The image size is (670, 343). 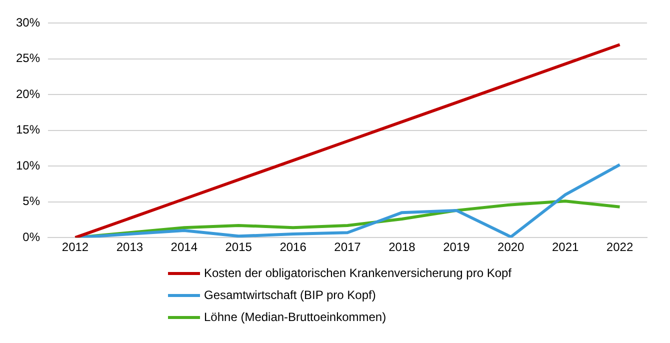 What do you see at coordinates (293, 247) in the screenshot?
I see `x-tick-label: 2016` at bounding box center [293, 247].